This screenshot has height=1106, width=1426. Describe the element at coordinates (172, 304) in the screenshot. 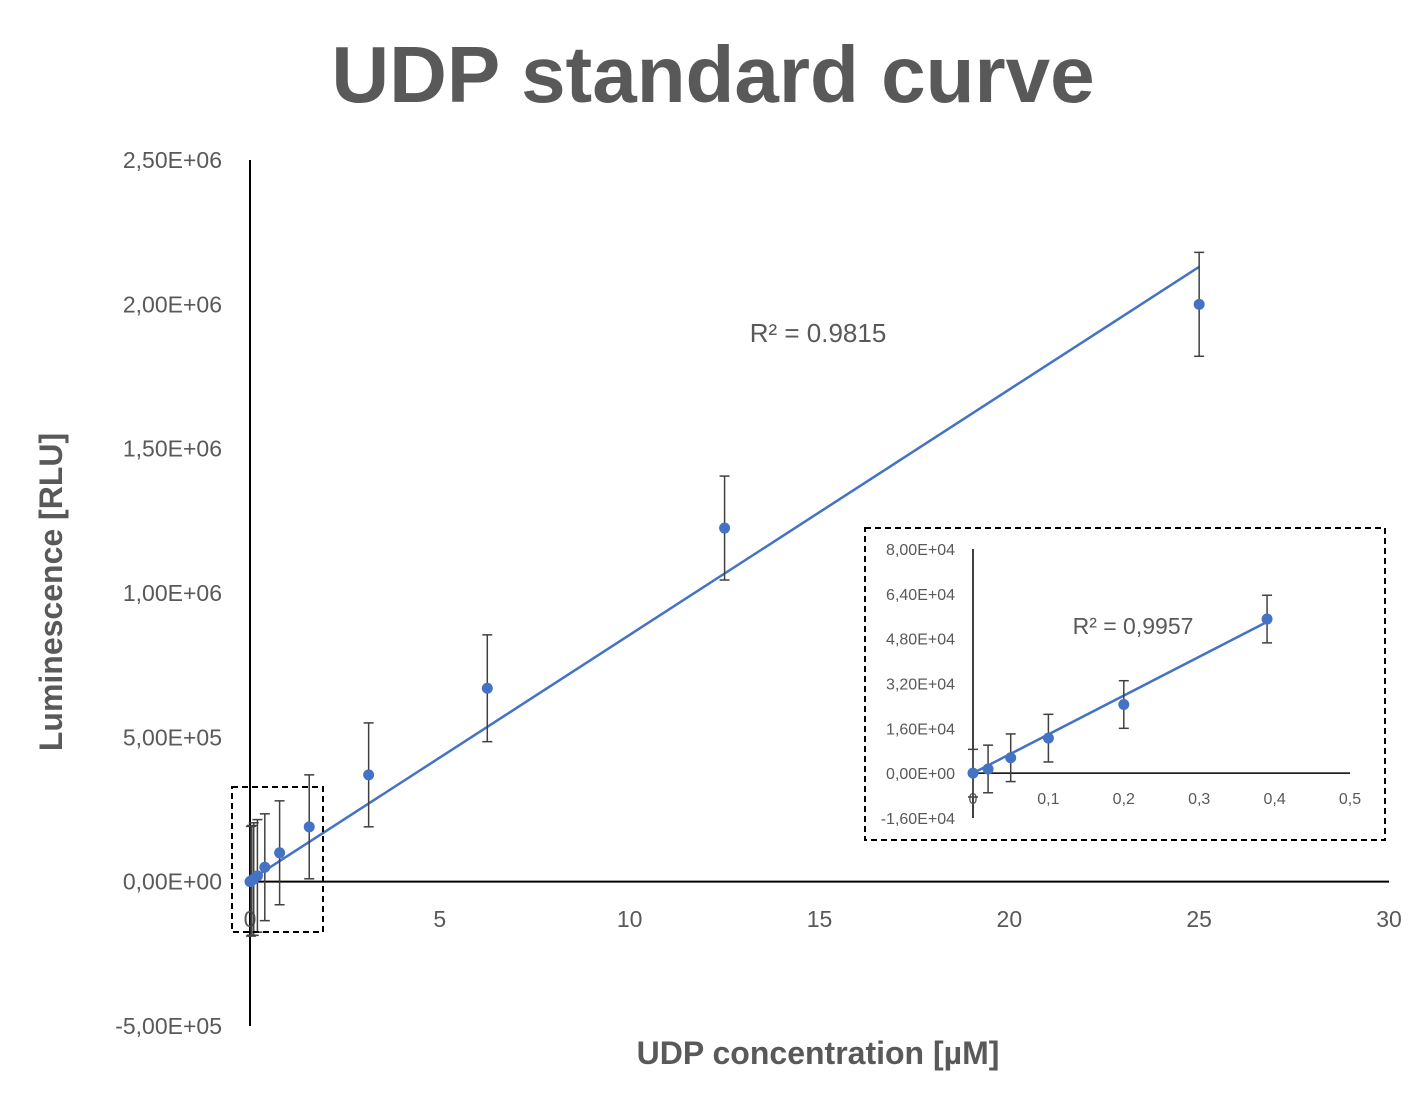

I see `y-tick-label: 2,00E+06` at that location.